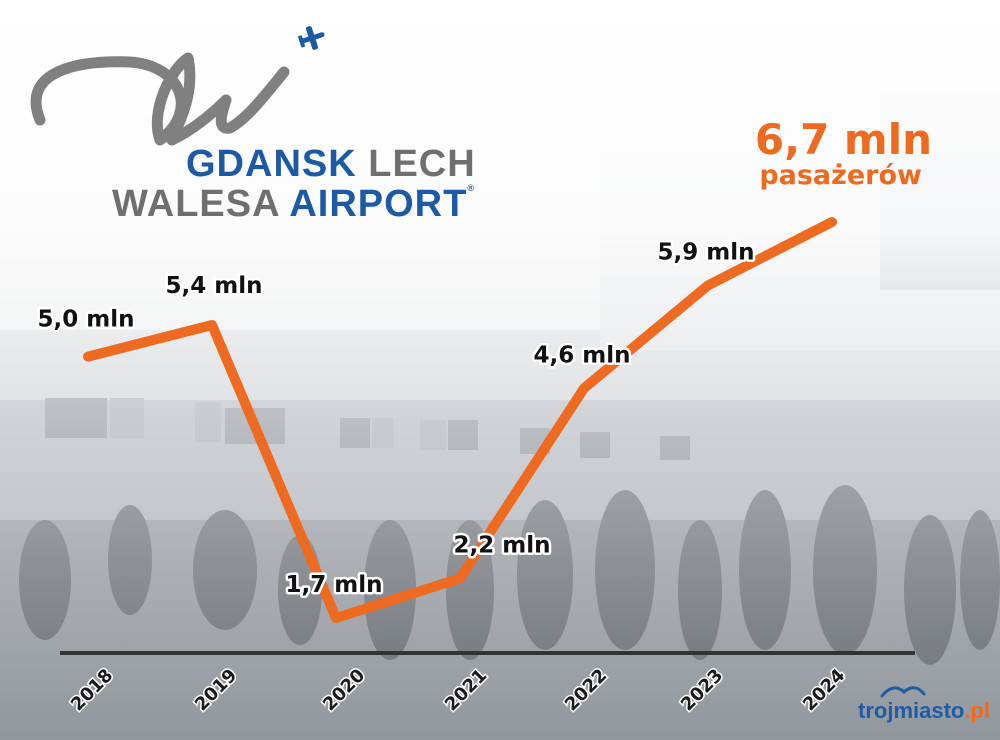 This screenshot has width=1000, height=740. Describe the element at coordinates (160, 99) in the screenshot. I see `signature-swoosh-mark` at that location.